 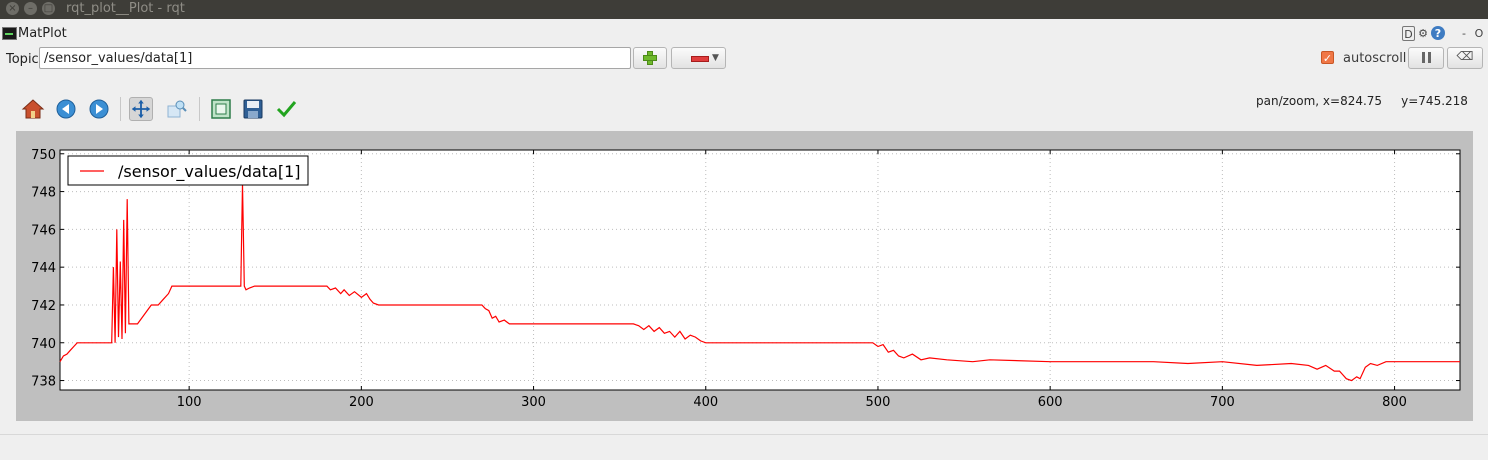 What do you see at coordinates (1394, 402) in the screenshot?
I see `x-tick-label: 800` at bounding box center [1394, 402].